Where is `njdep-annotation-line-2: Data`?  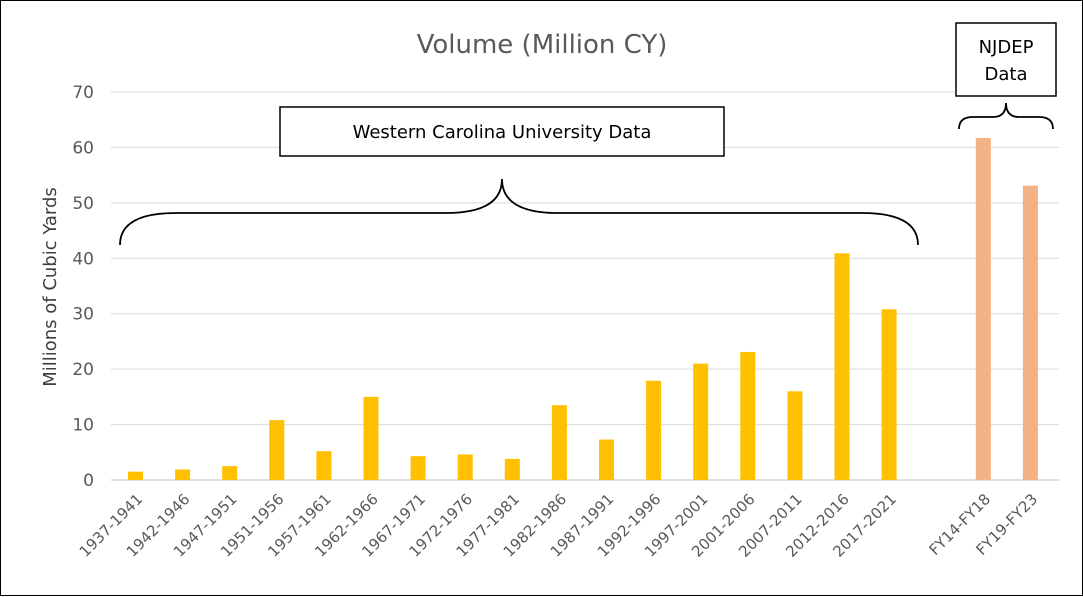
njdep-annotation-line-2: Data is located at coordinates (1006, 74).